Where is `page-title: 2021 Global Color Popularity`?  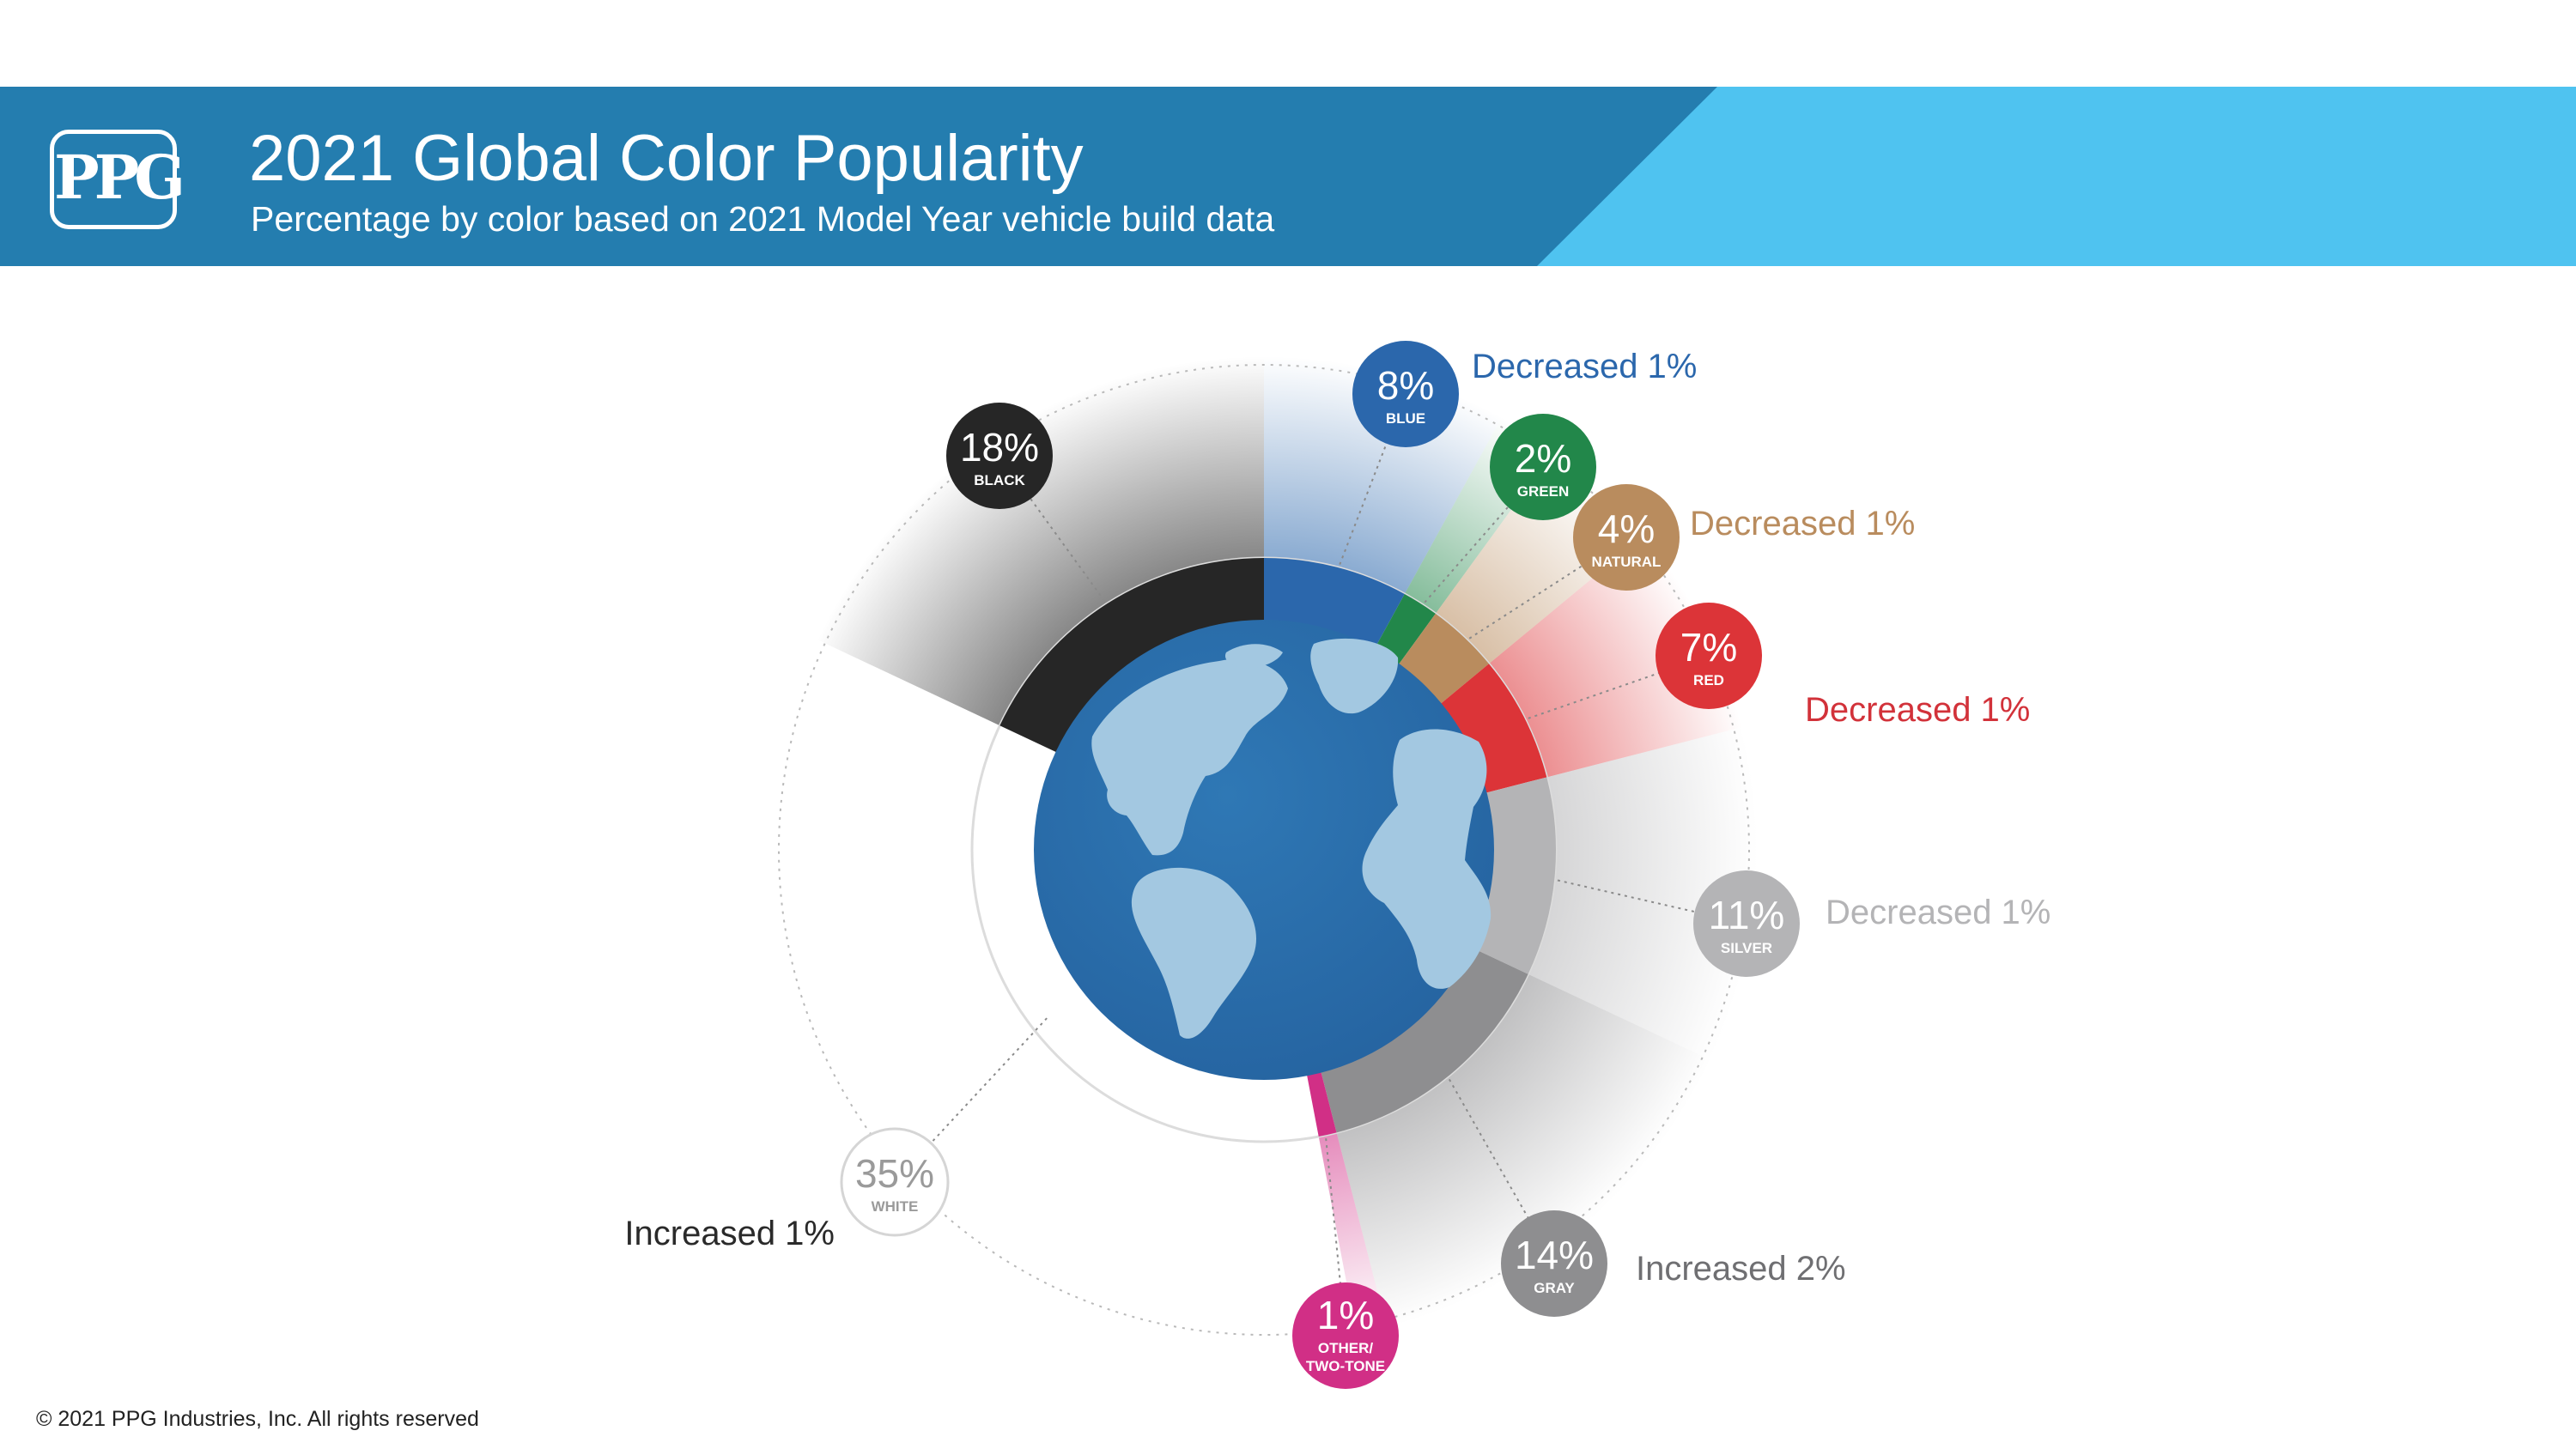
page-title: 2021 Global Color Popularity is located at coordinates (666, 158).